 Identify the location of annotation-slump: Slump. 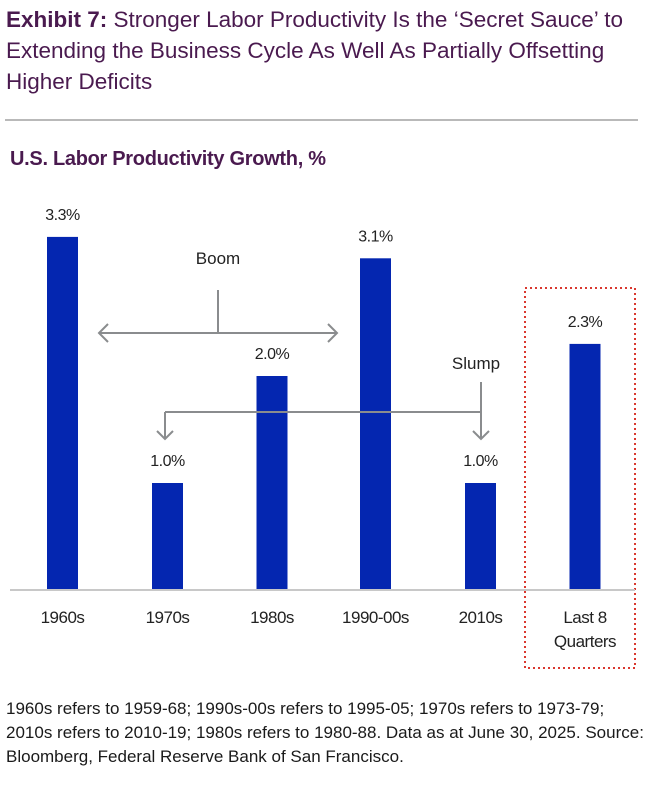
(476, 363).